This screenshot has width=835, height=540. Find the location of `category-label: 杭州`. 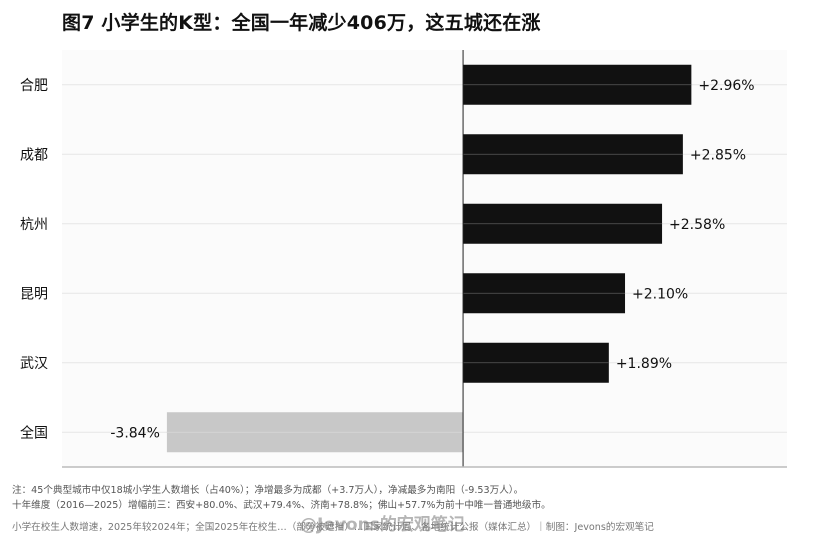

category-label: 杭州 is located at coordinates (34, 225).